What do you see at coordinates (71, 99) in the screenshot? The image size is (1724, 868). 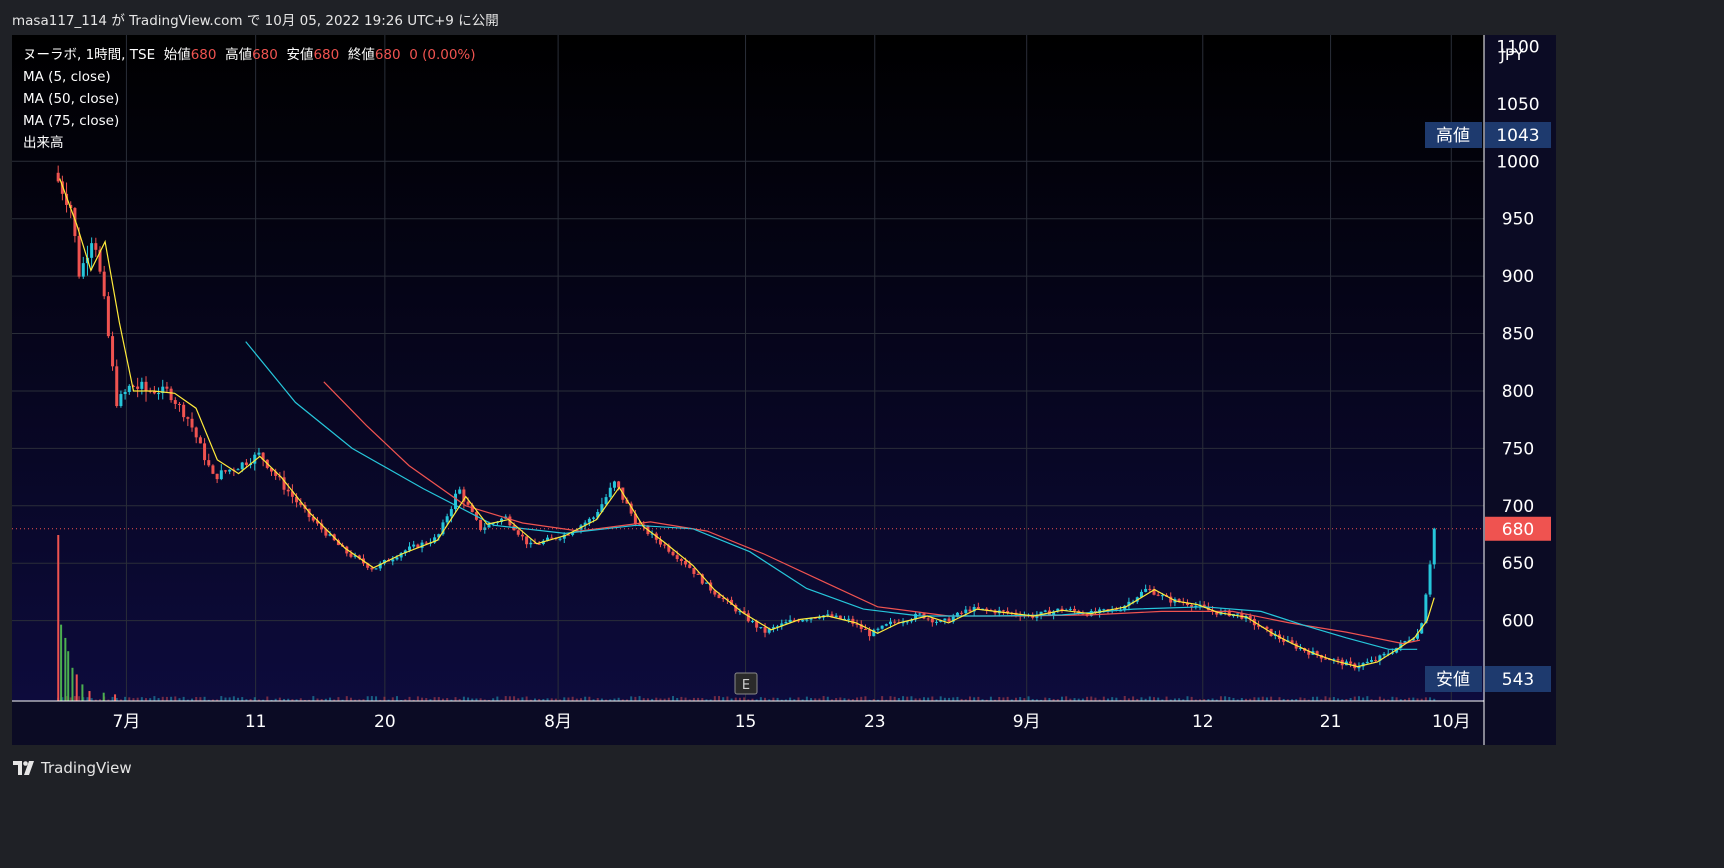 I see `ma50-legend: MA (50, close)` at bounding box center [71, 99].